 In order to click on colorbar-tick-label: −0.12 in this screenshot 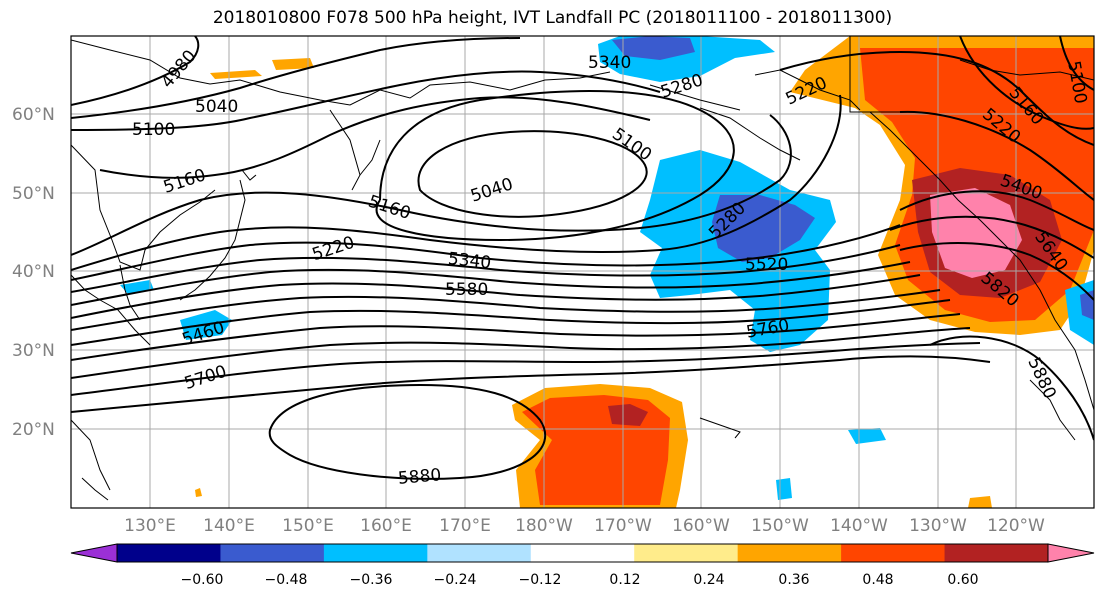, I will do `click(540, 580)`.